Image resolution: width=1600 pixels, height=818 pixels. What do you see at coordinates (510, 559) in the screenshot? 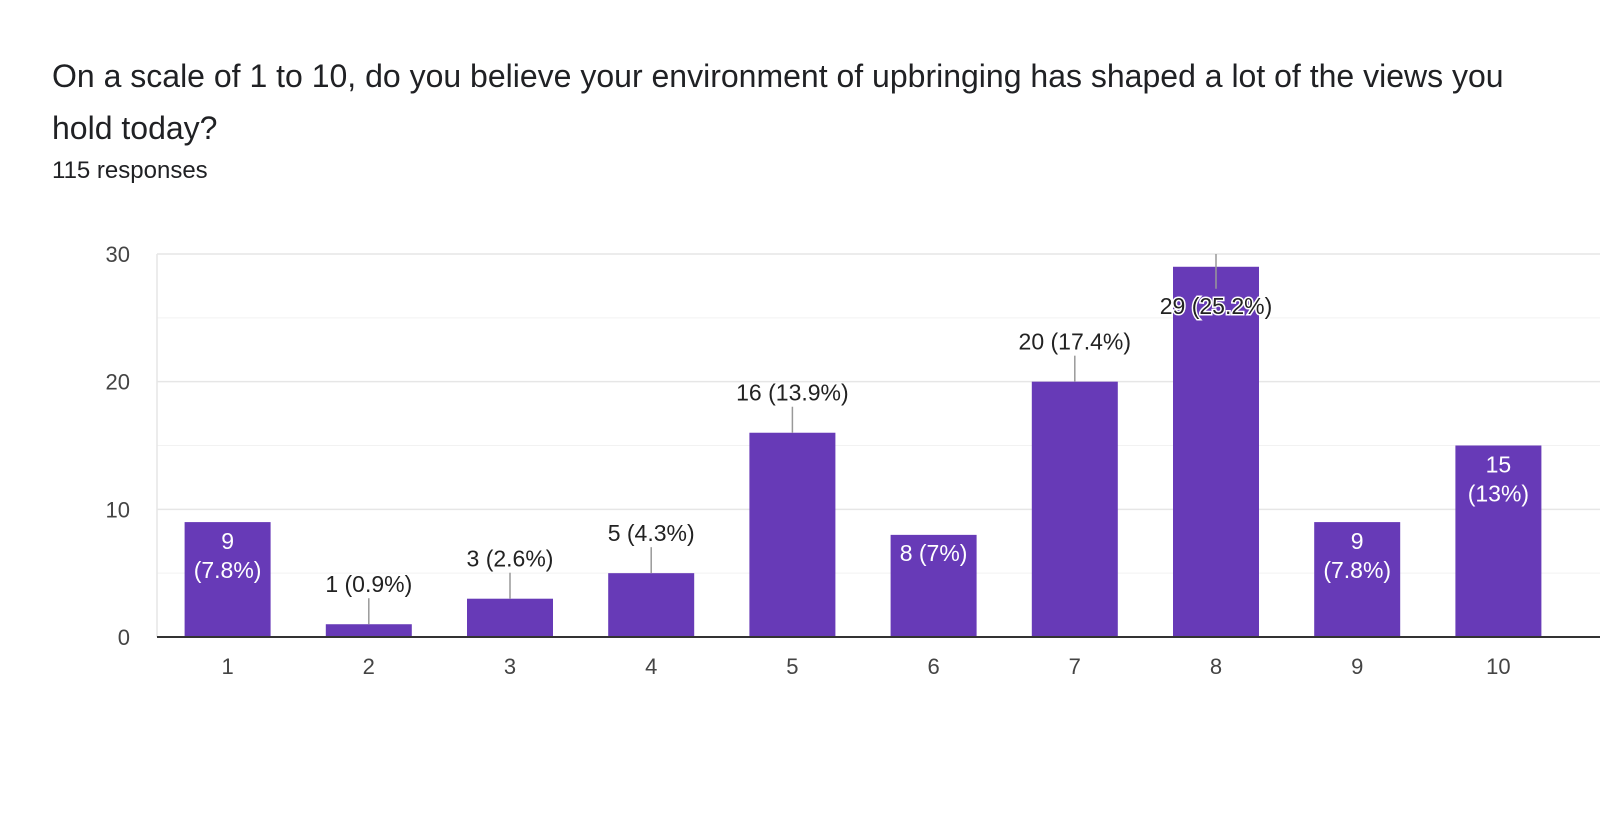
I see `data-label: 3 (2.6%)` at bounding box center [510, 559].